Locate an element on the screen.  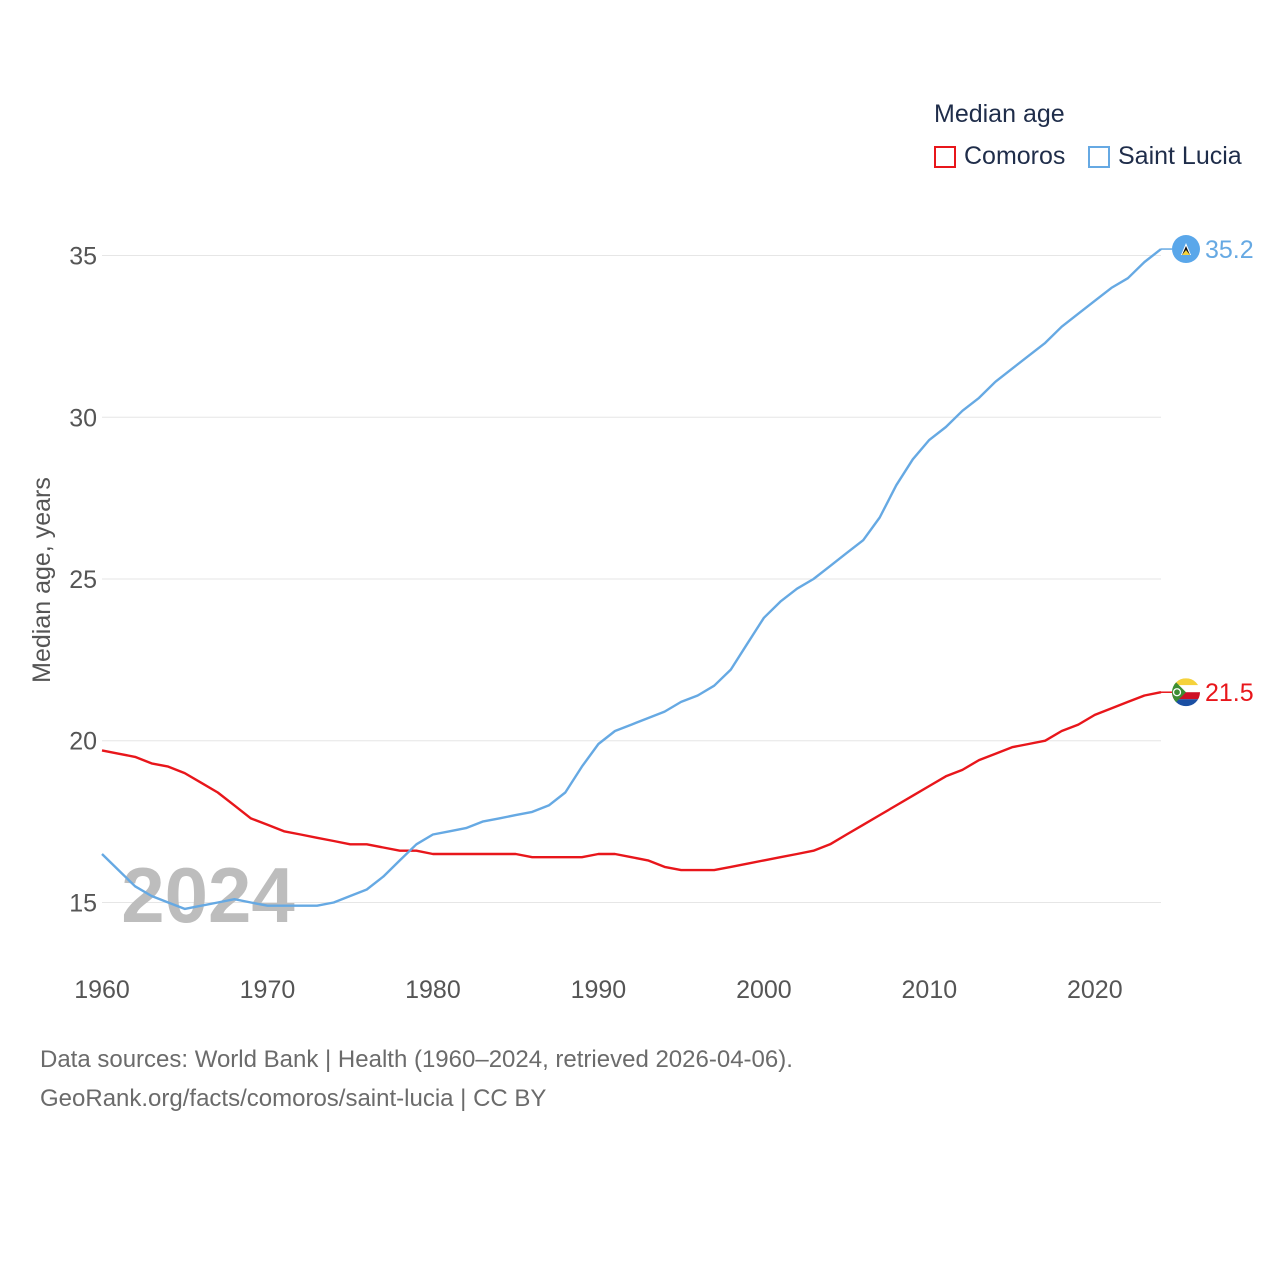
legend-swatch-comoros is located at coordinates (945, 156).